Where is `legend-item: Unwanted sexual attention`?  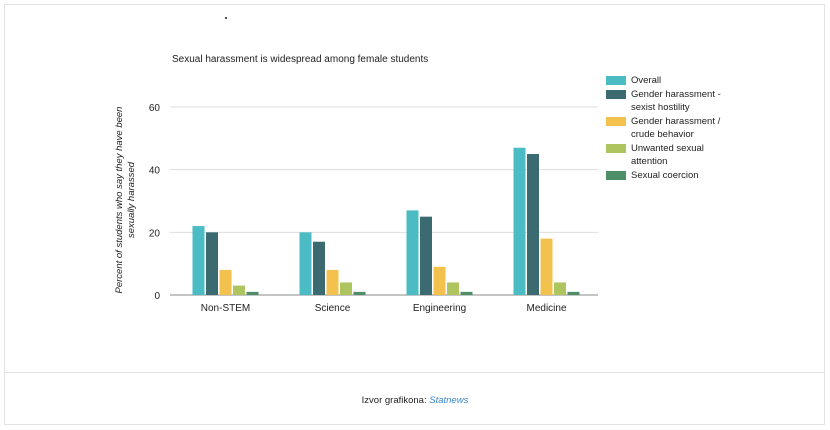 legend-item: Unwanted sexual attention is located at coordinates (666, 155).